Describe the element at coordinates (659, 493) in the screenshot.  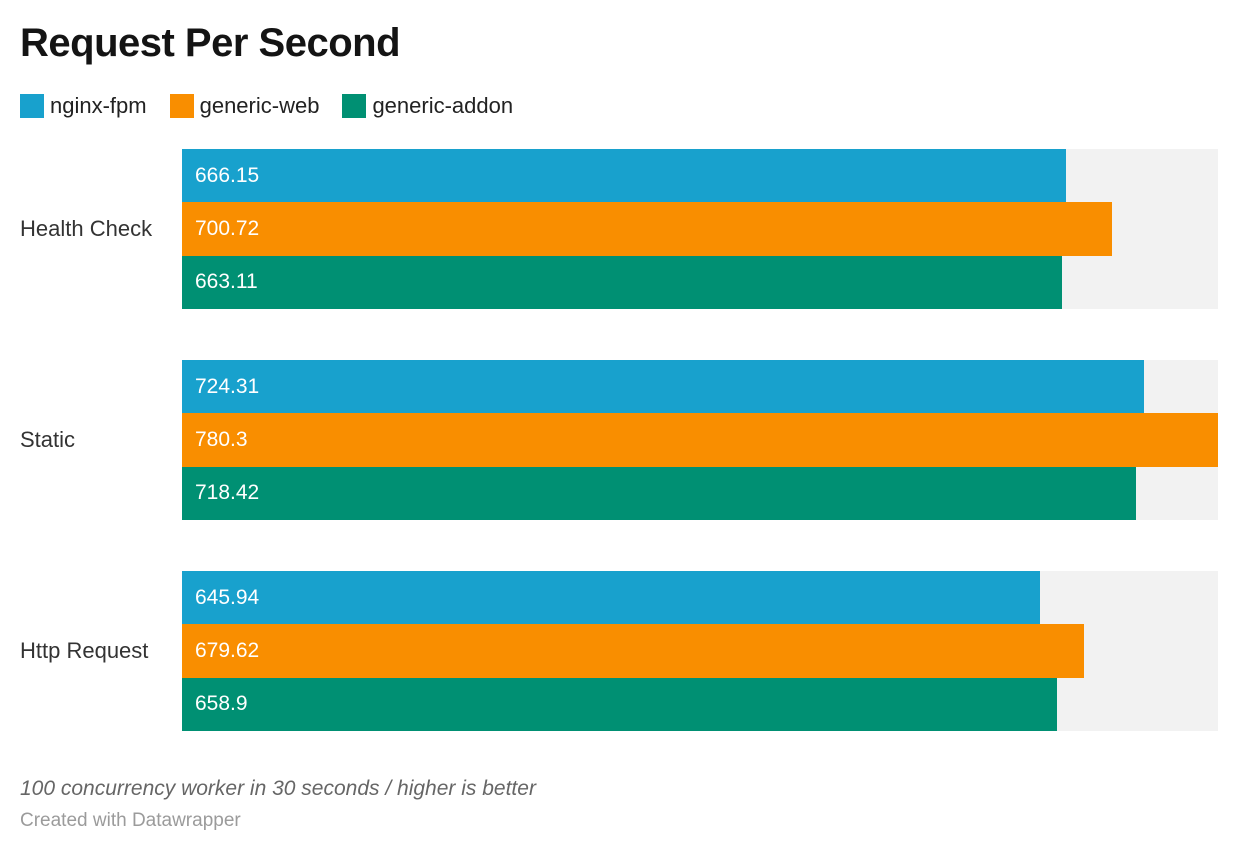
I see `bar-generic-addon: 718.42` at that location.